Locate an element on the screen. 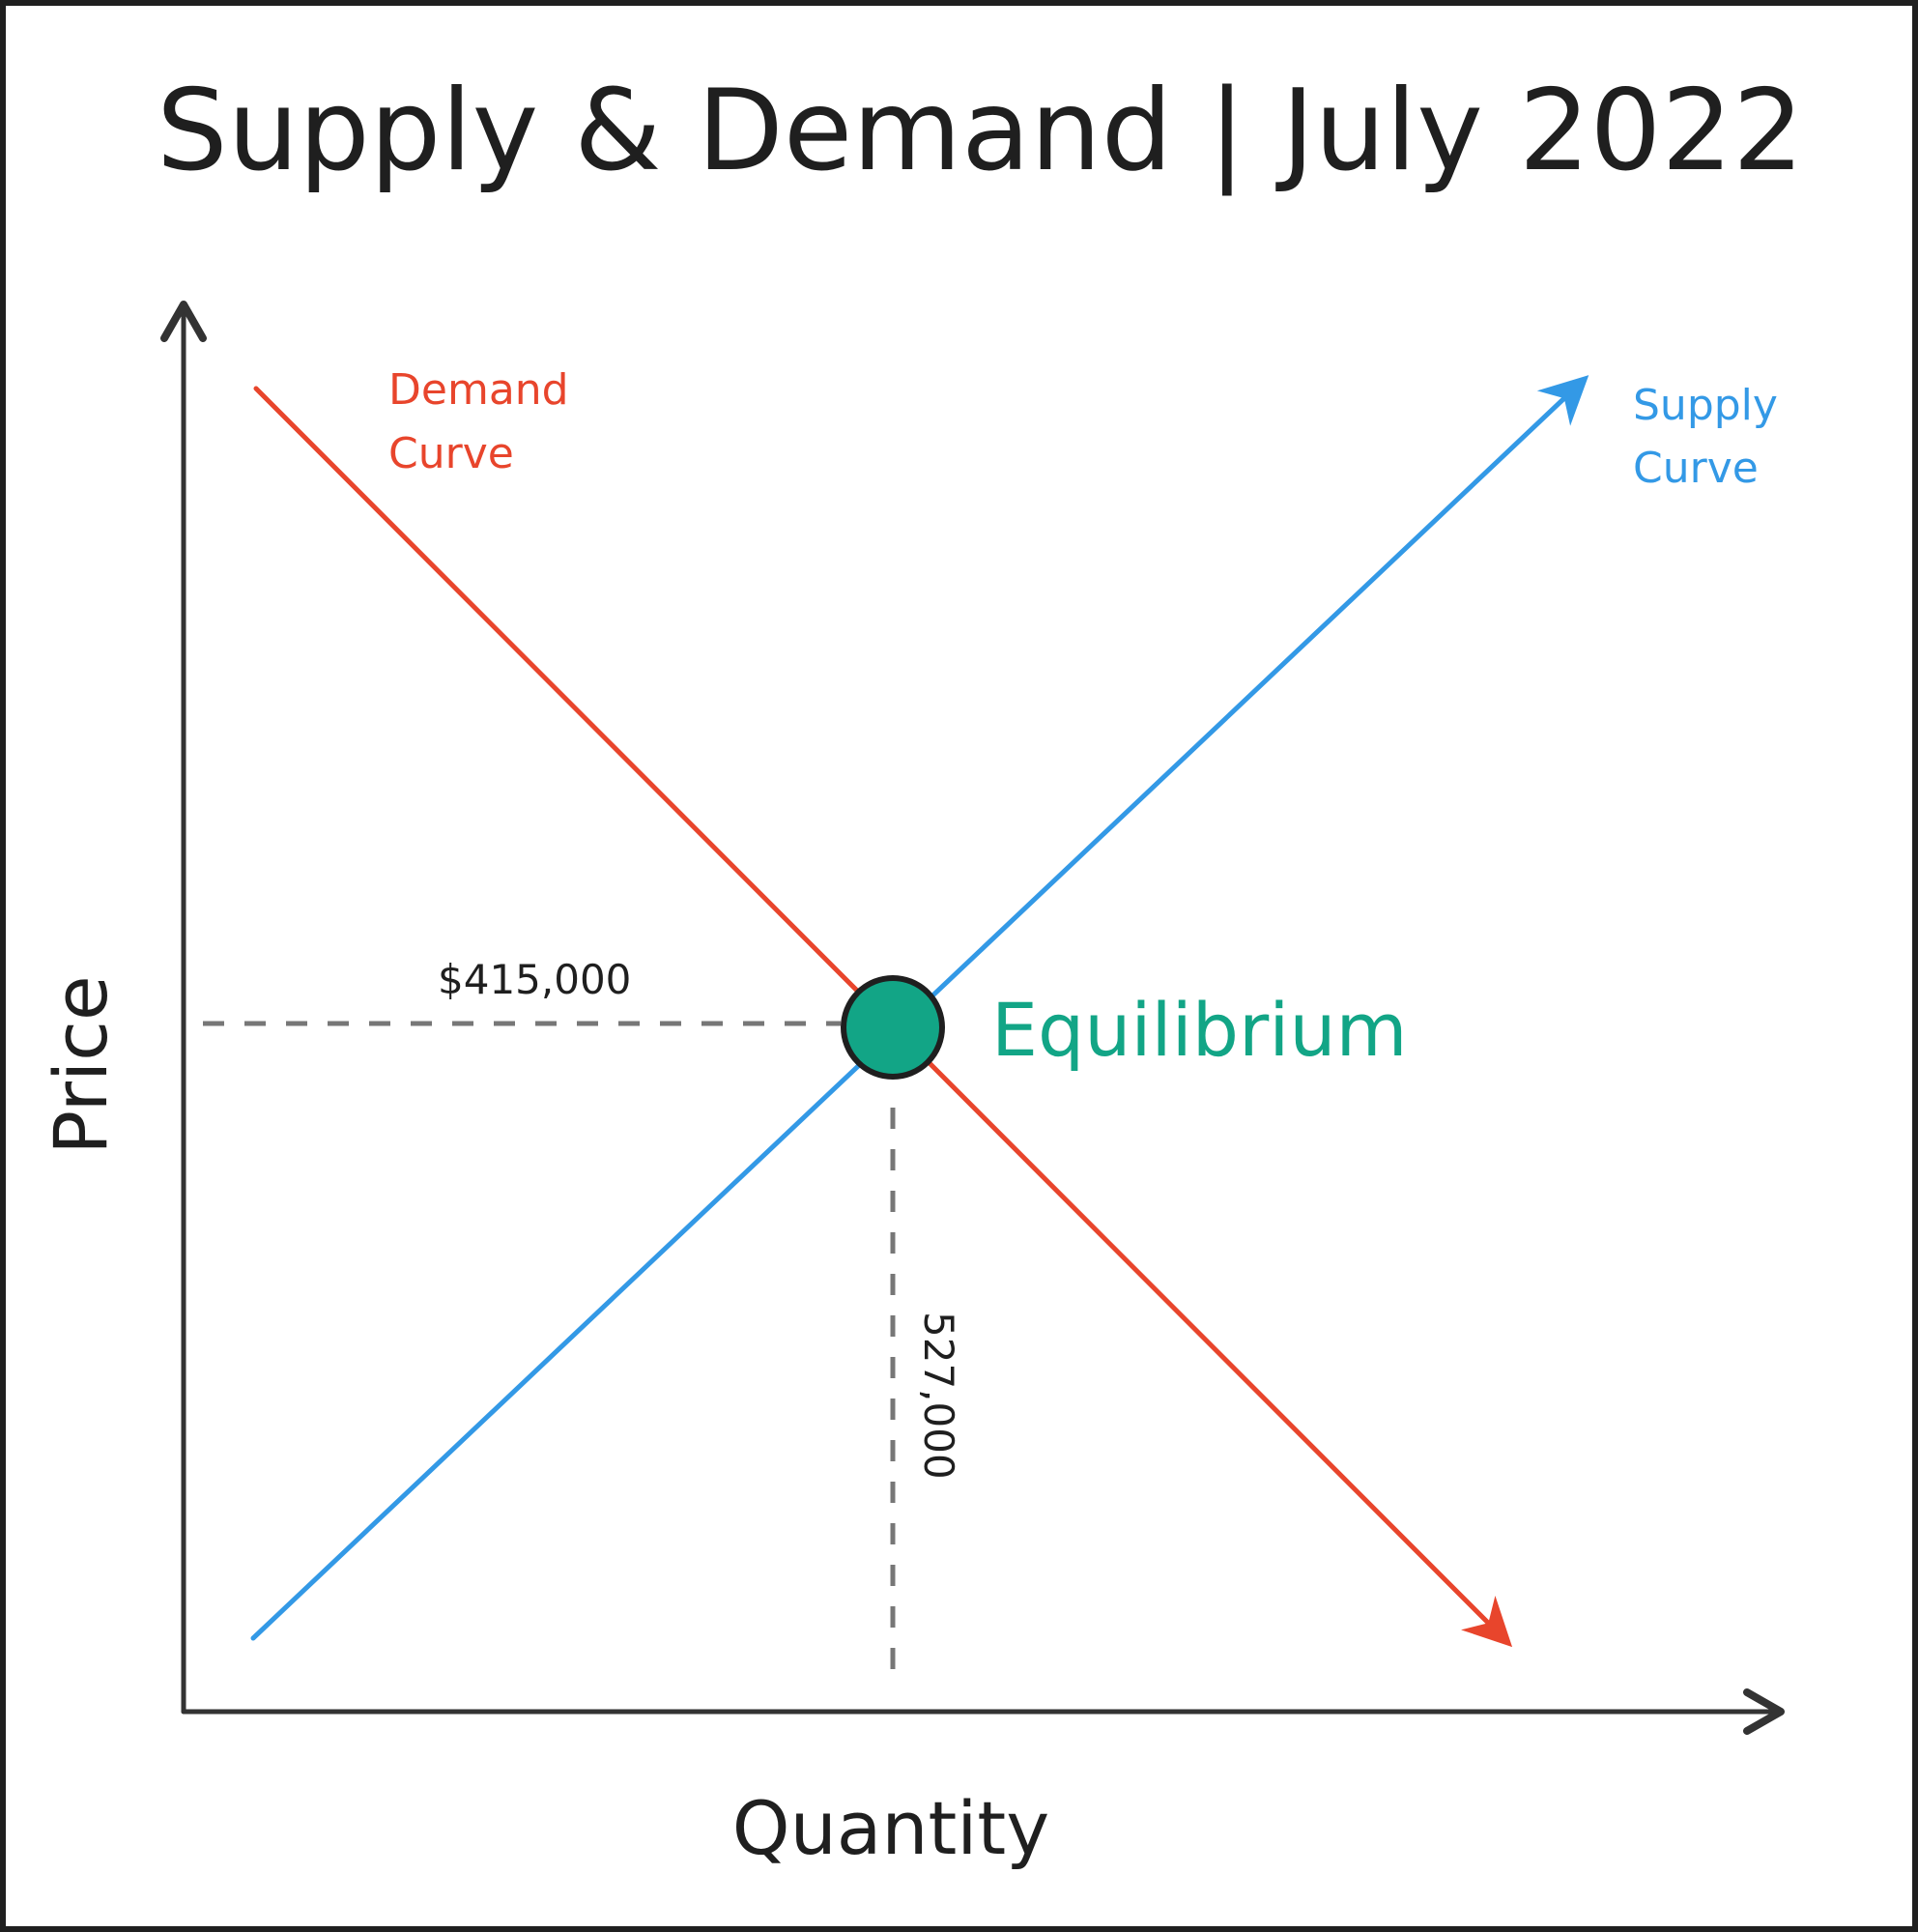 The image size is (1918, 1932). diagram-title: Supply & Demand | July 2022 is located at coordinates (980, 131).